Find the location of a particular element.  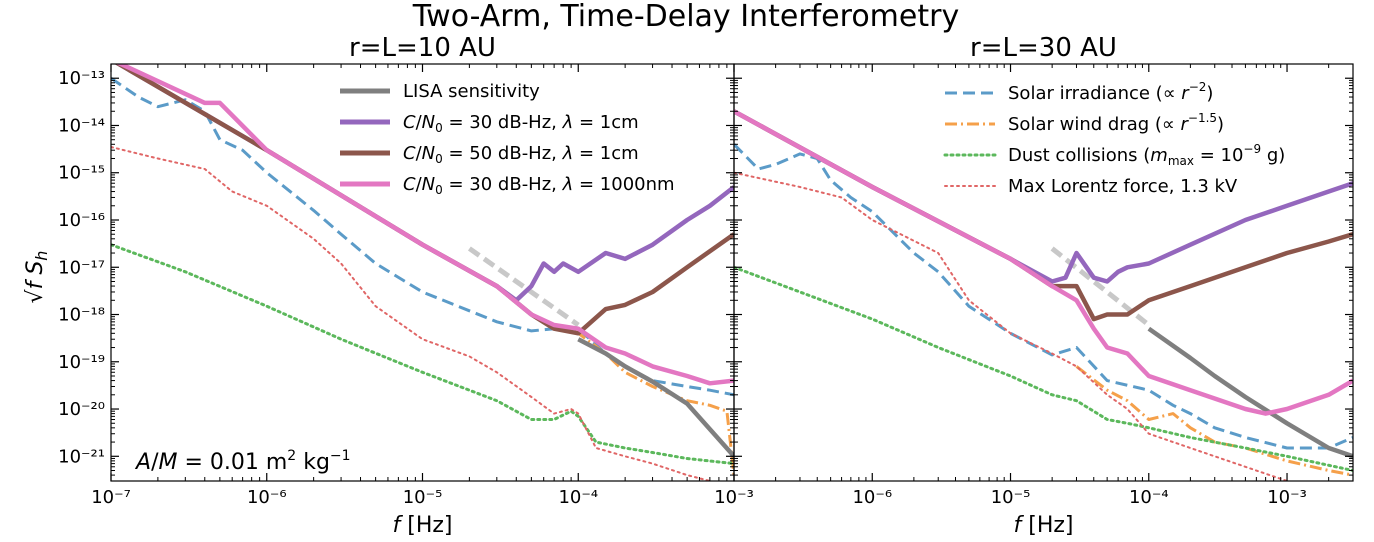

svg-text: A/M = 0.01 m2 kg−1 is located at coordinates (242, 461).